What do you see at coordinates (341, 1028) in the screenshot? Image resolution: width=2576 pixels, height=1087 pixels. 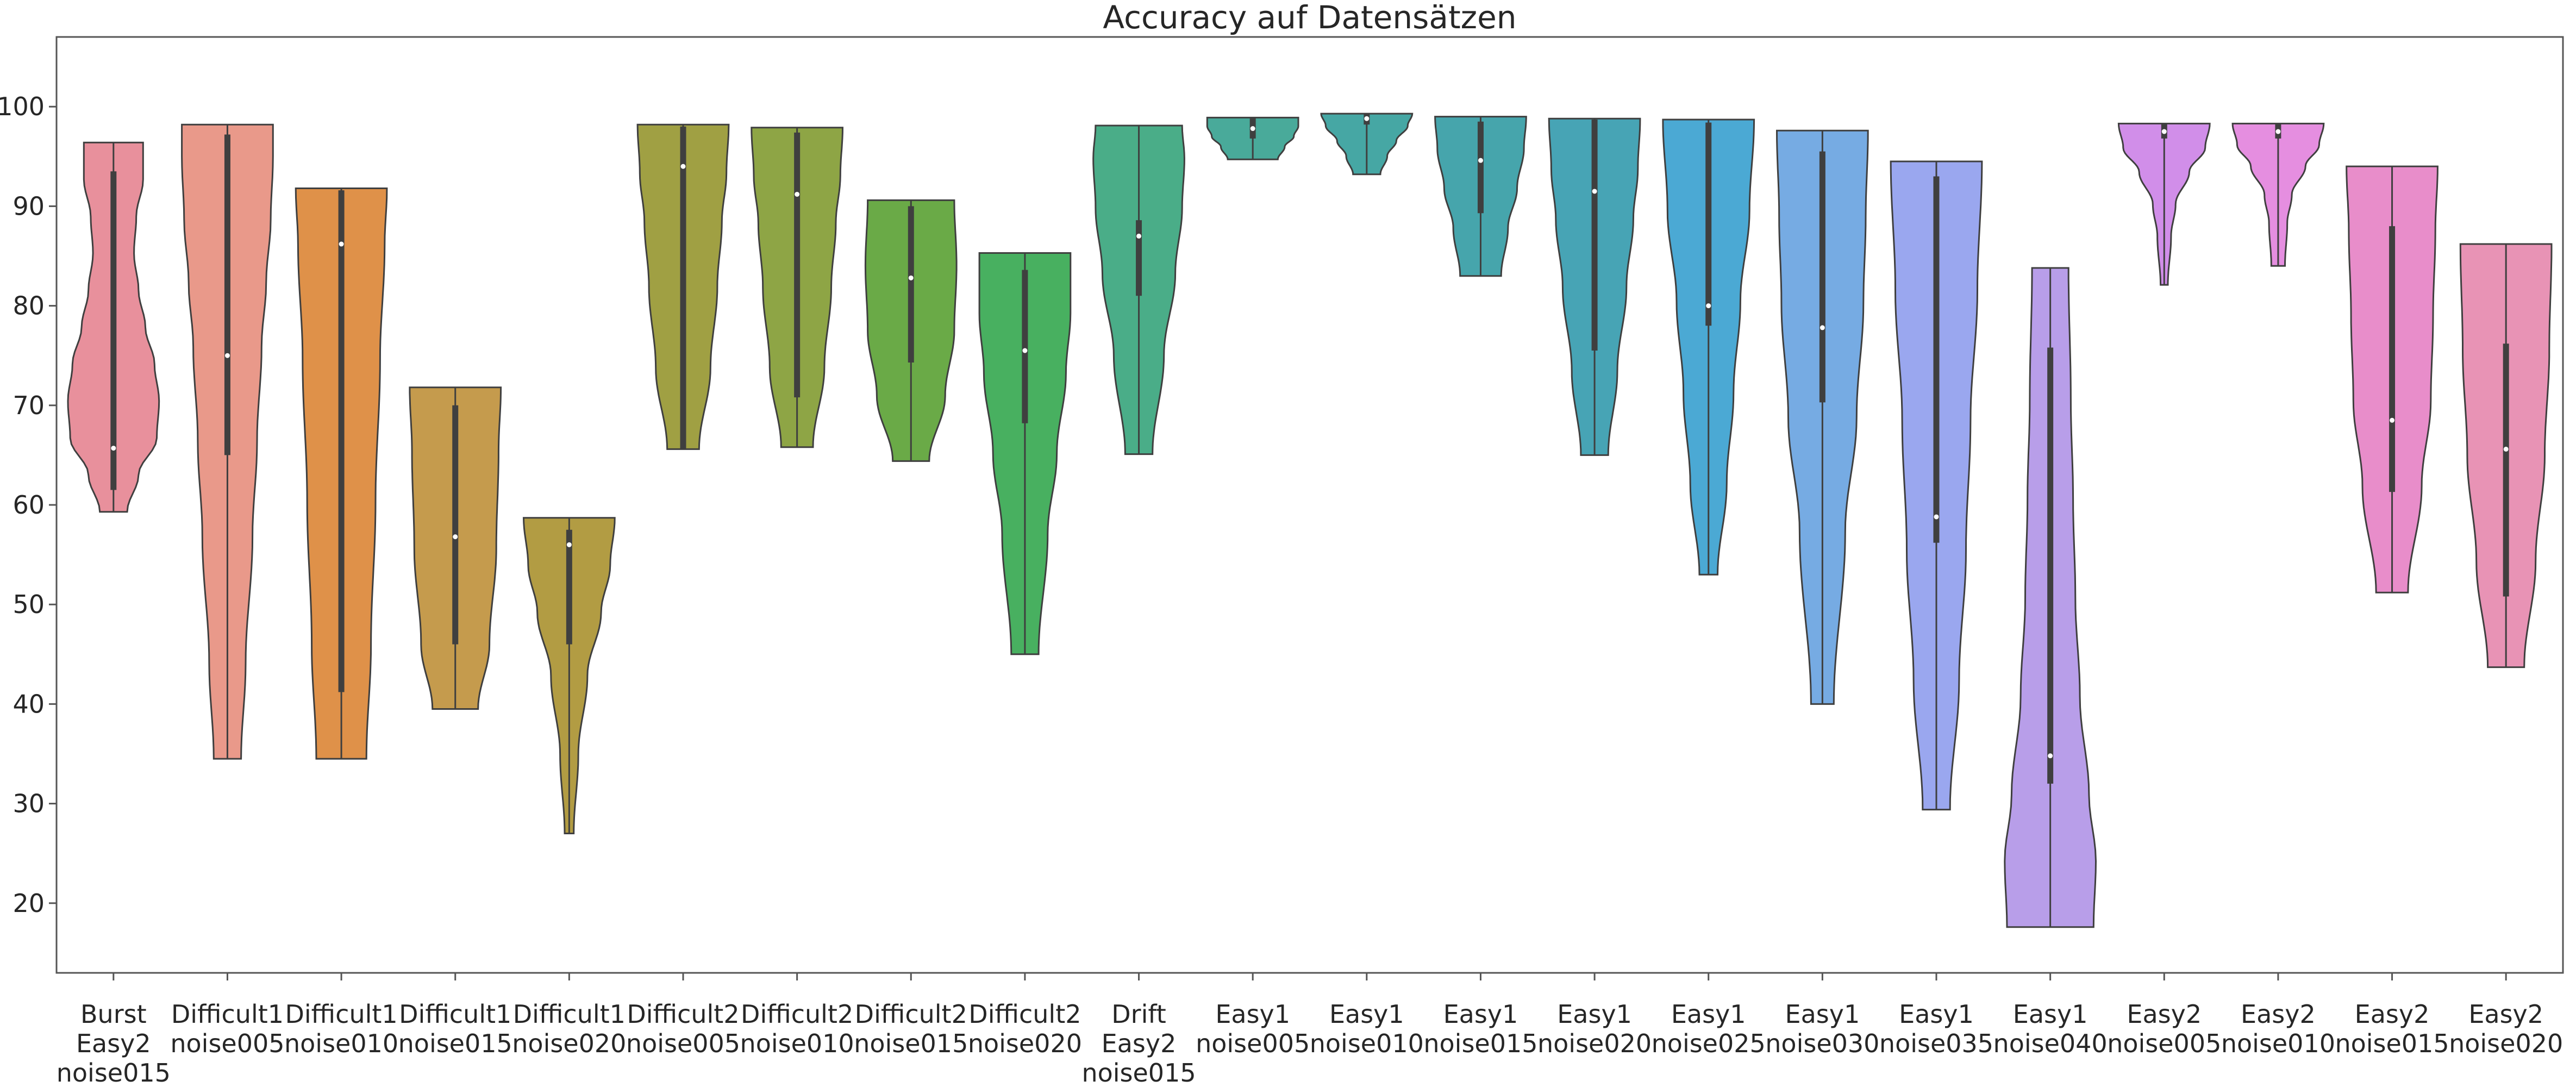 I see `x-tick-label: Difficult1 noise010` at bounding box center [341, 1028].